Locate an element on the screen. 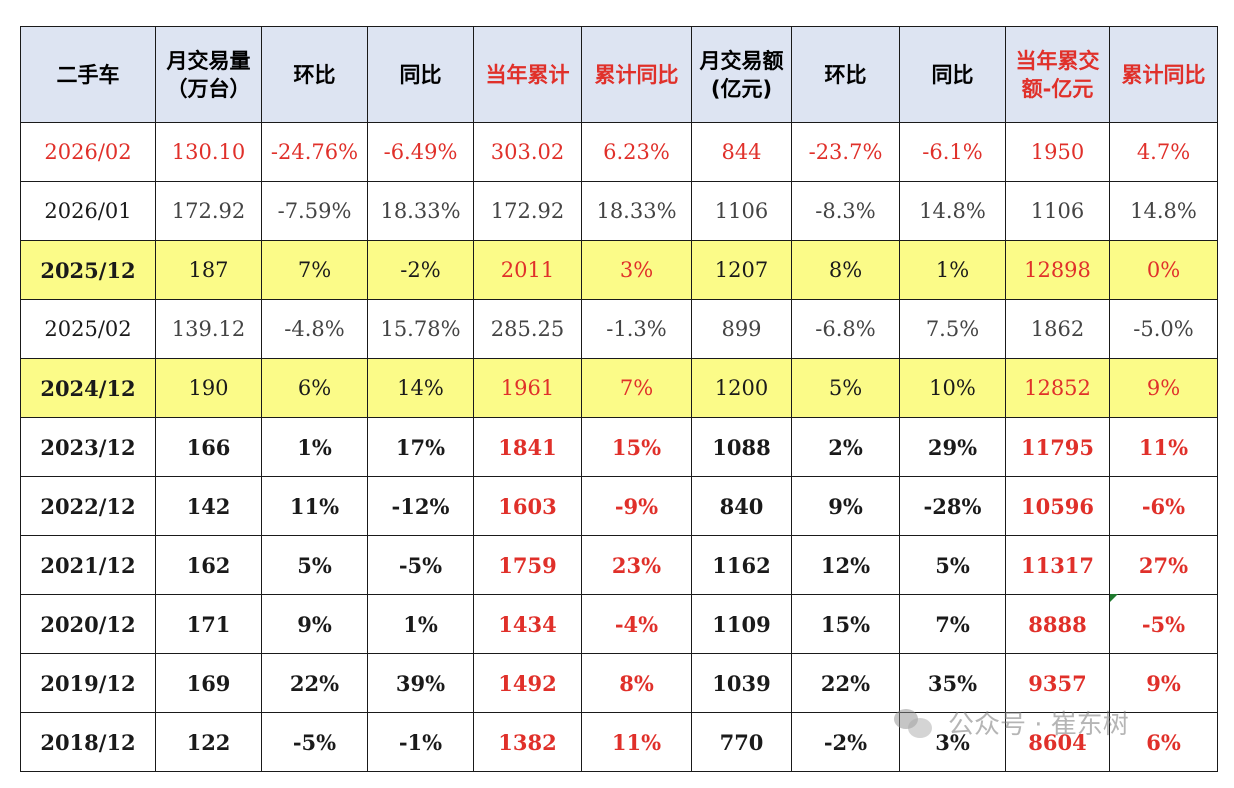  table-cell: 142 is located at coordinates (208, 506).